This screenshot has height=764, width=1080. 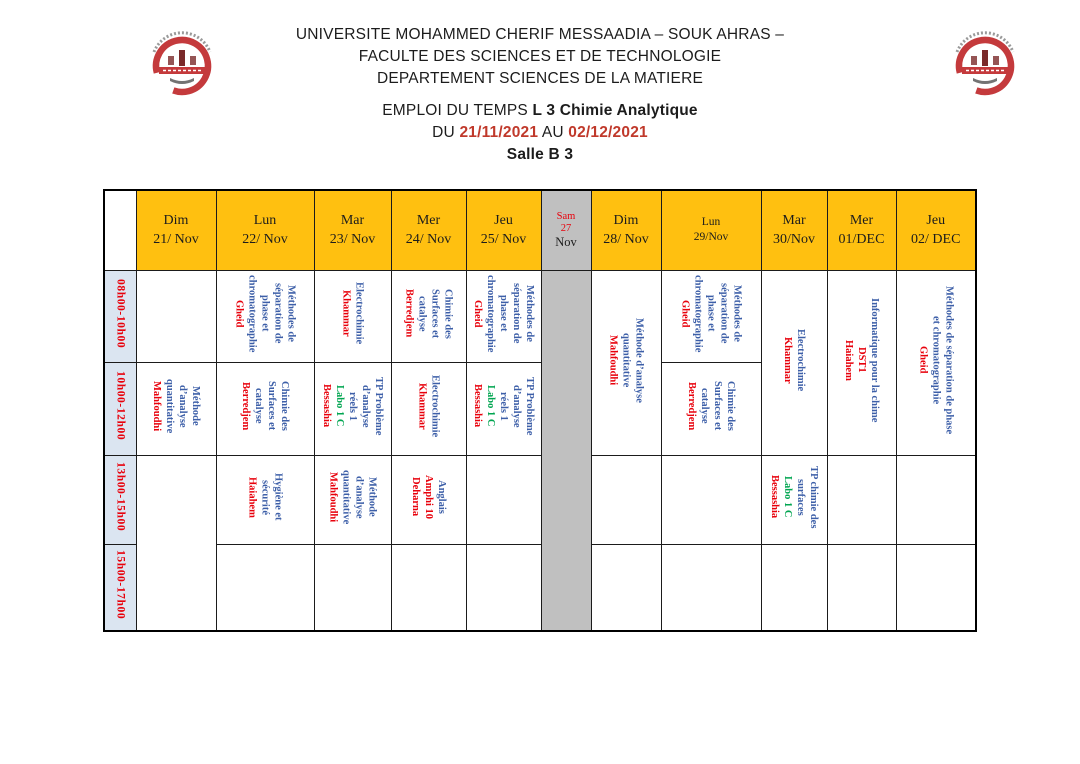 I want to click on course-line: Méthode d’analyse, so click(x=639, y=360).